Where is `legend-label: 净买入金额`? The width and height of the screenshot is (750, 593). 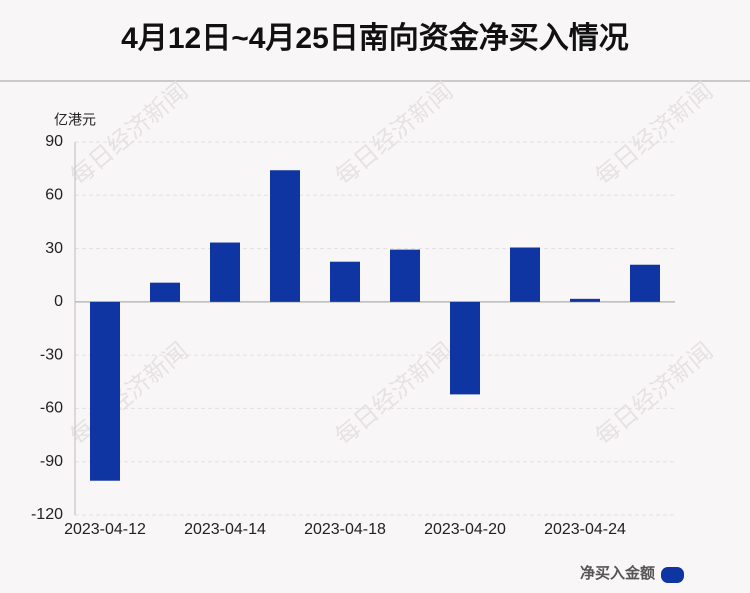 legend-label: 净买入金额 is located at coordinates (617, 573).